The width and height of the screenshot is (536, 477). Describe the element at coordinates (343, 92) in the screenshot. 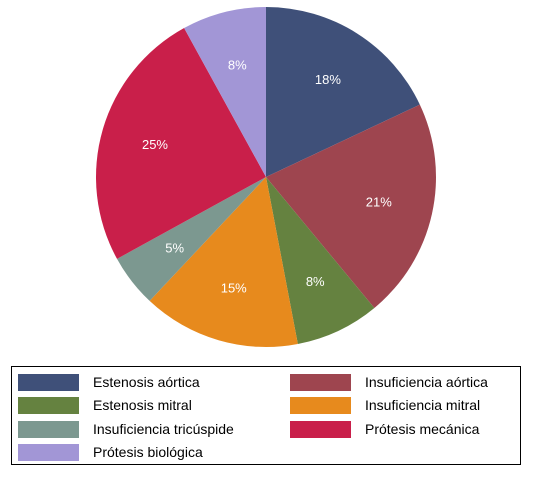

I see `pie-slice-estenosis-aortica` at that location.